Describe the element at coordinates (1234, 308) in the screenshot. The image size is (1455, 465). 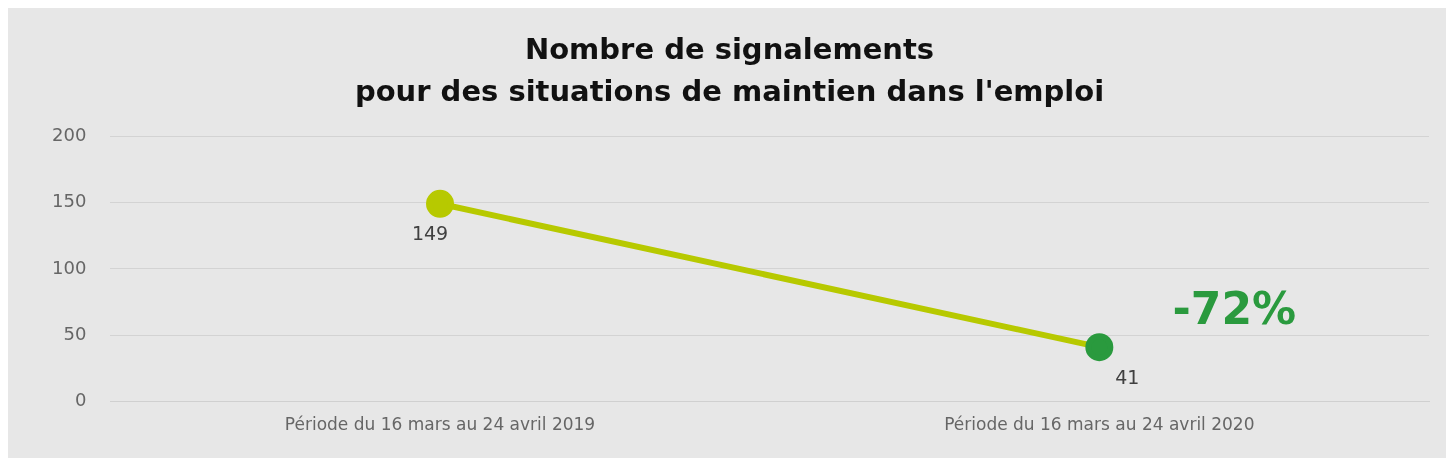
I see `annotation: -72%` at that location.